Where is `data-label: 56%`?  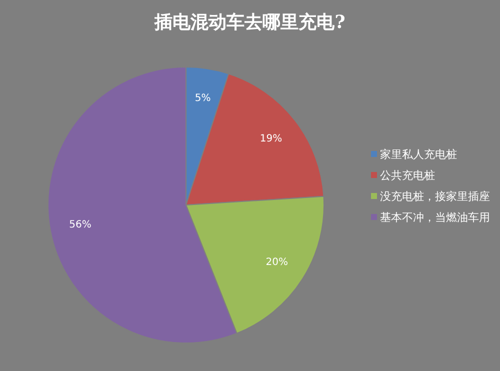
data-label: 56% is located at coordinates (80, 225).